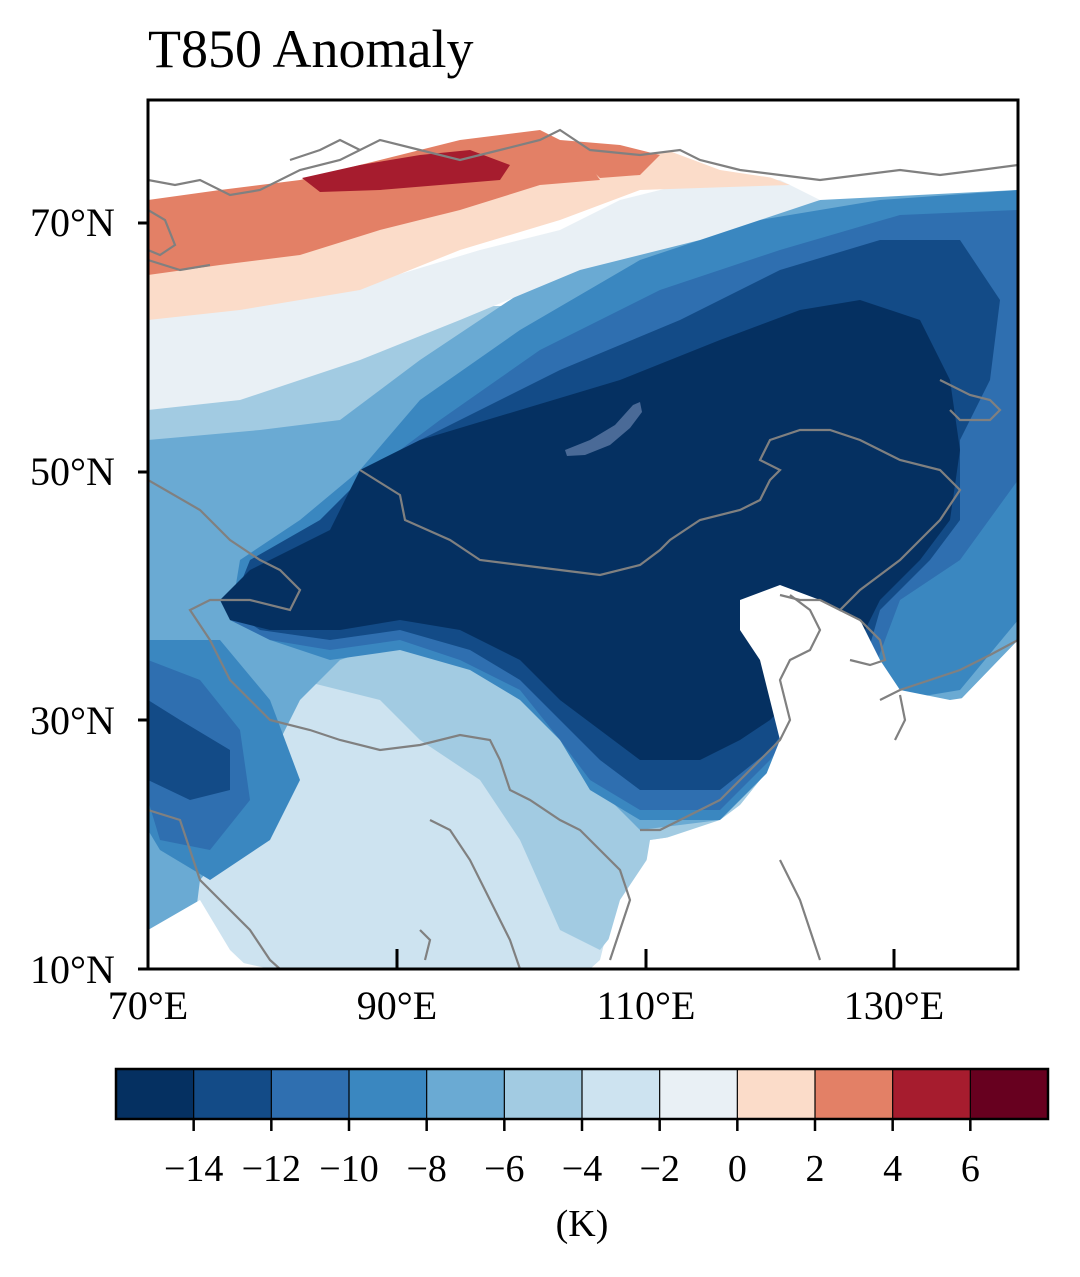  I want to click on colorbar-frame, so click(582, 1094).